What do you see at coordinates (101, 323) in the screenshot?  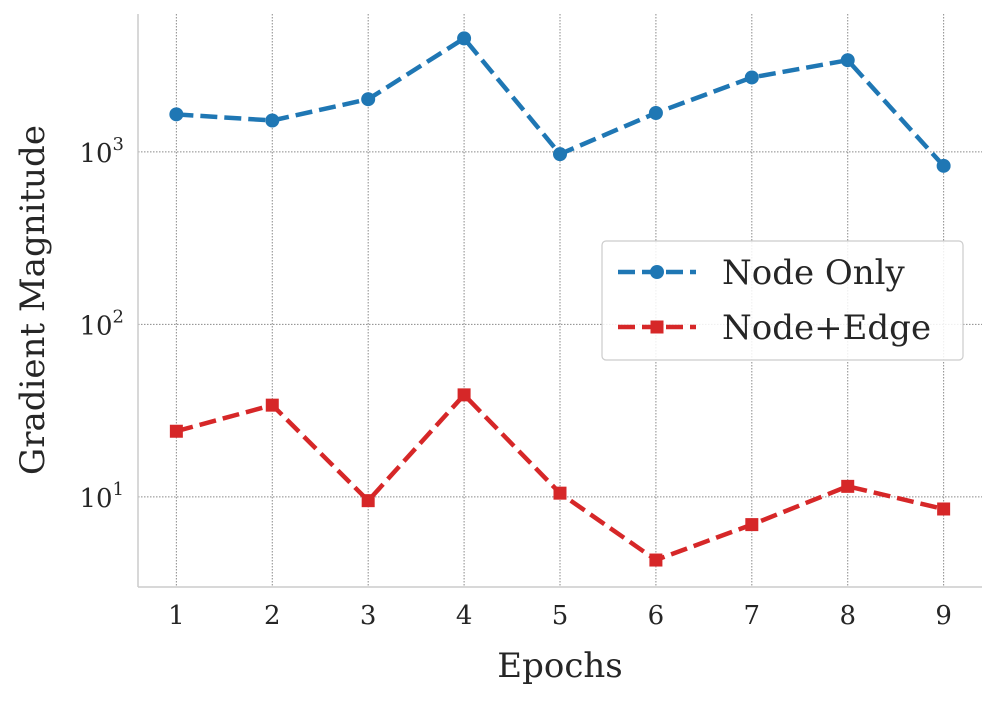 I see `y-tick-label: 10²` at bounding box center [101, 323].